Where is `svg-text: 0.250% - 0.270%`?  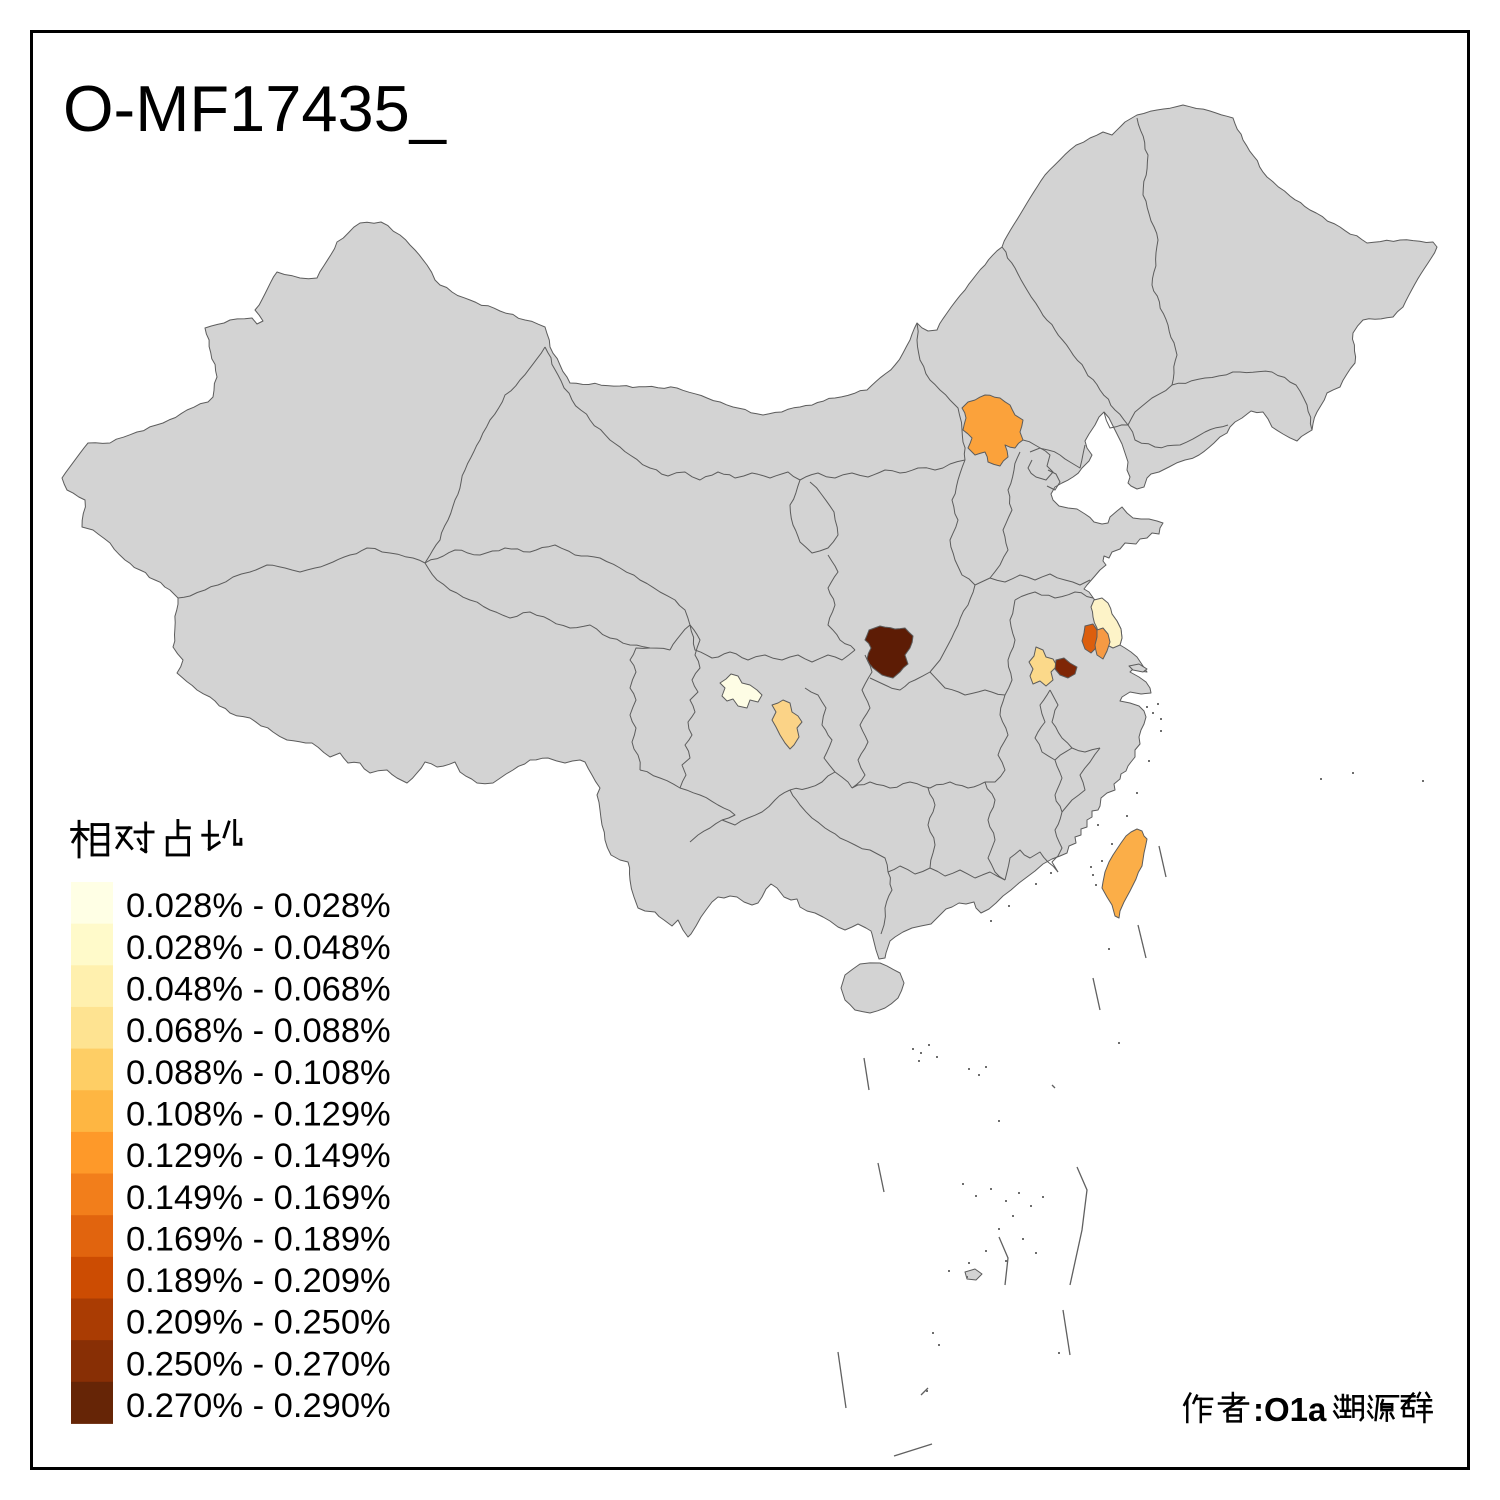 svg-text: 0.250% - 0.270% is located at coordinates (258, 1364).